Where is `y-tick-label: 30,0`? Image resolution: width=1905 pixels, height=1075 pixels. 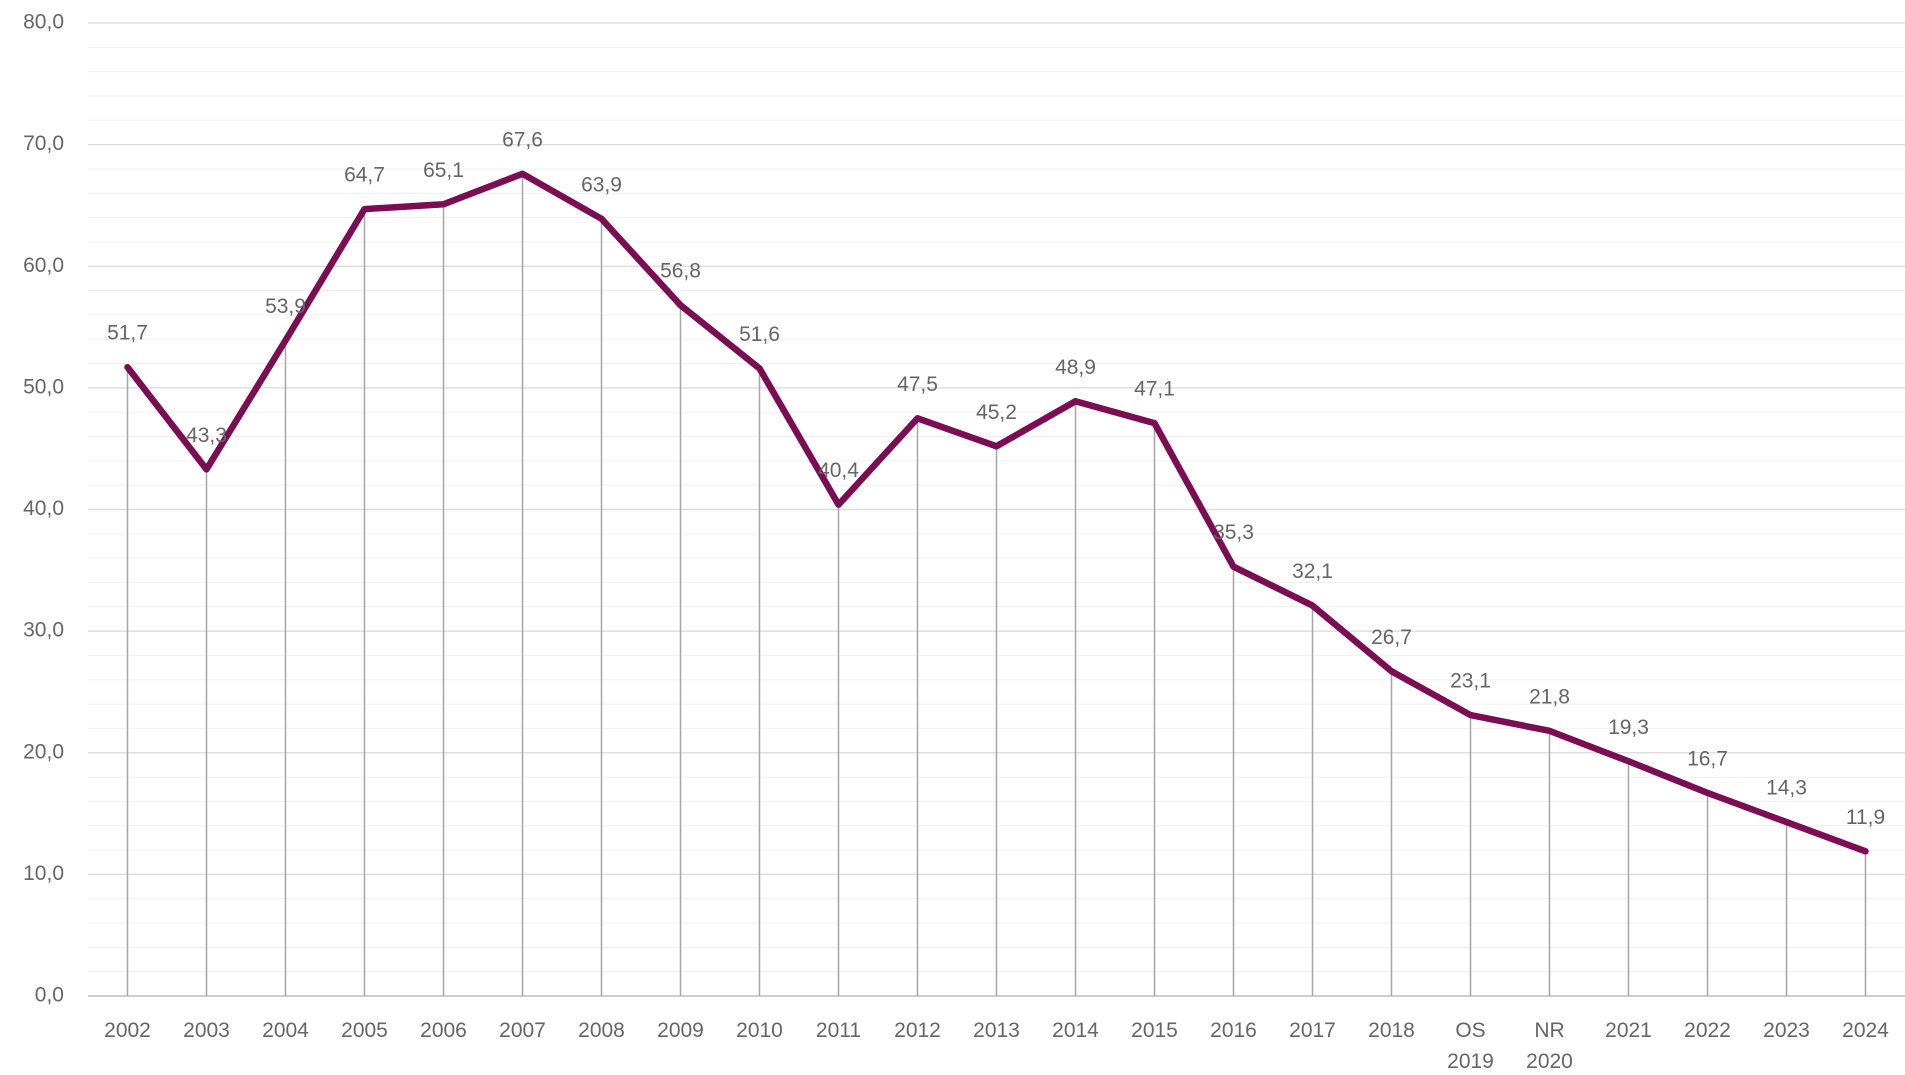
y-tick-label: 30,0 is located at coordinates (43, 630).